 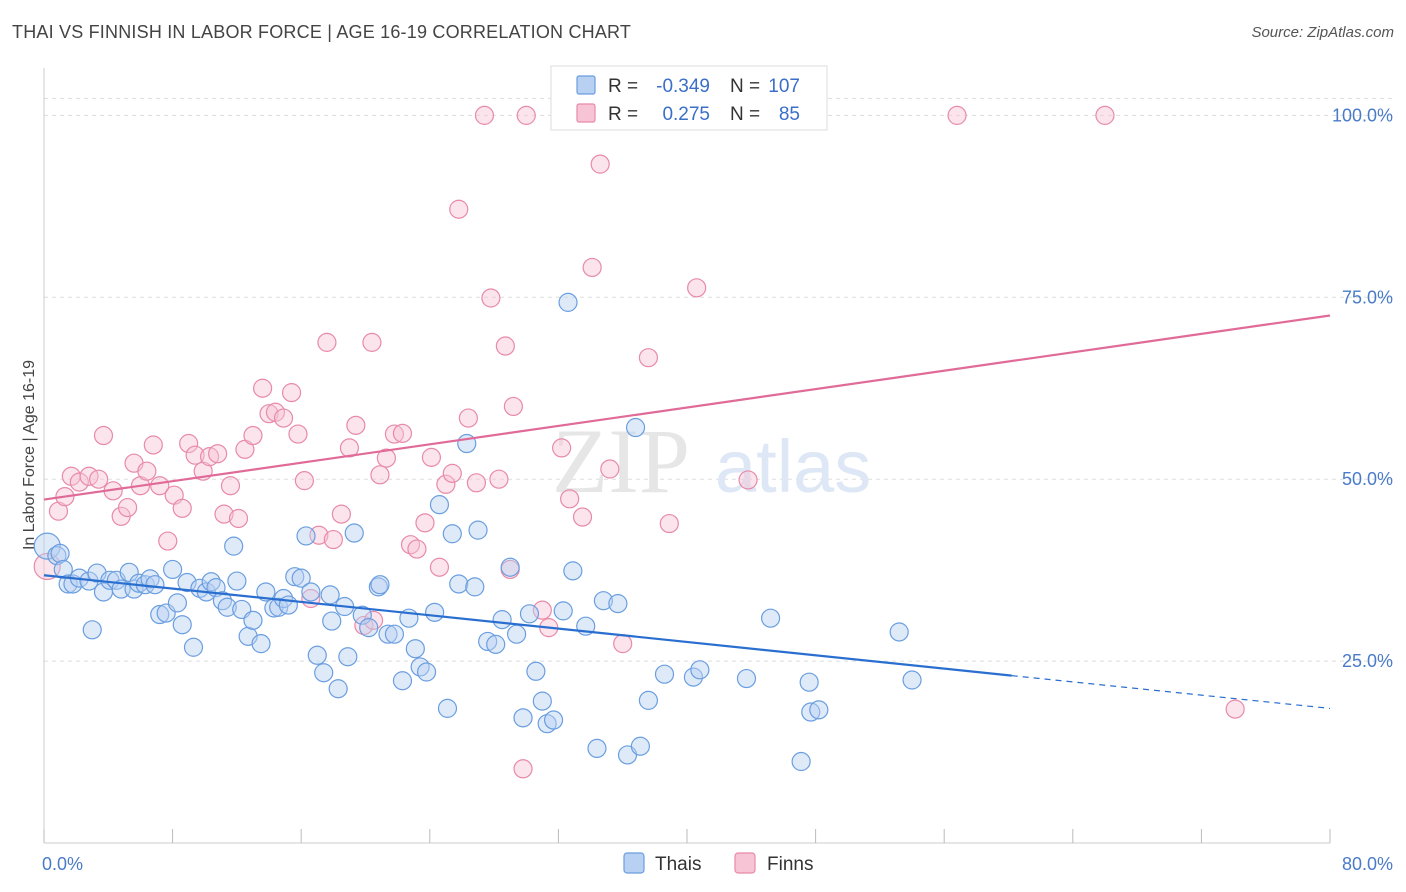 I want to click on legend-finn-swatch, so click(x=586, y=113).